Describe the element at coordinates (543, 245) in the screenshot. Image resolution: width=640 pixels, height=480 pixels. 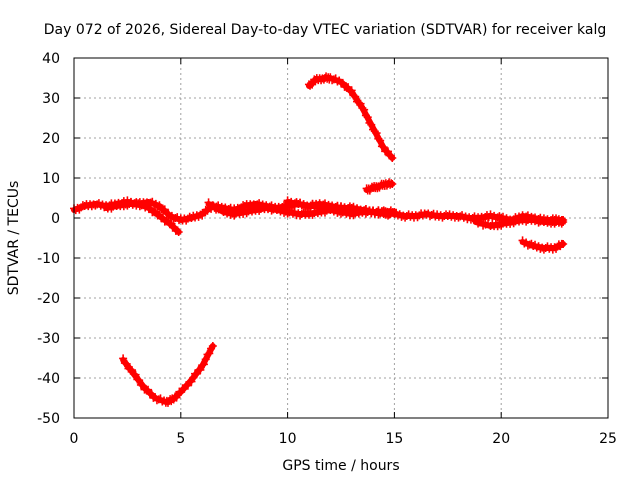
I see `series-trace-i` at that location.